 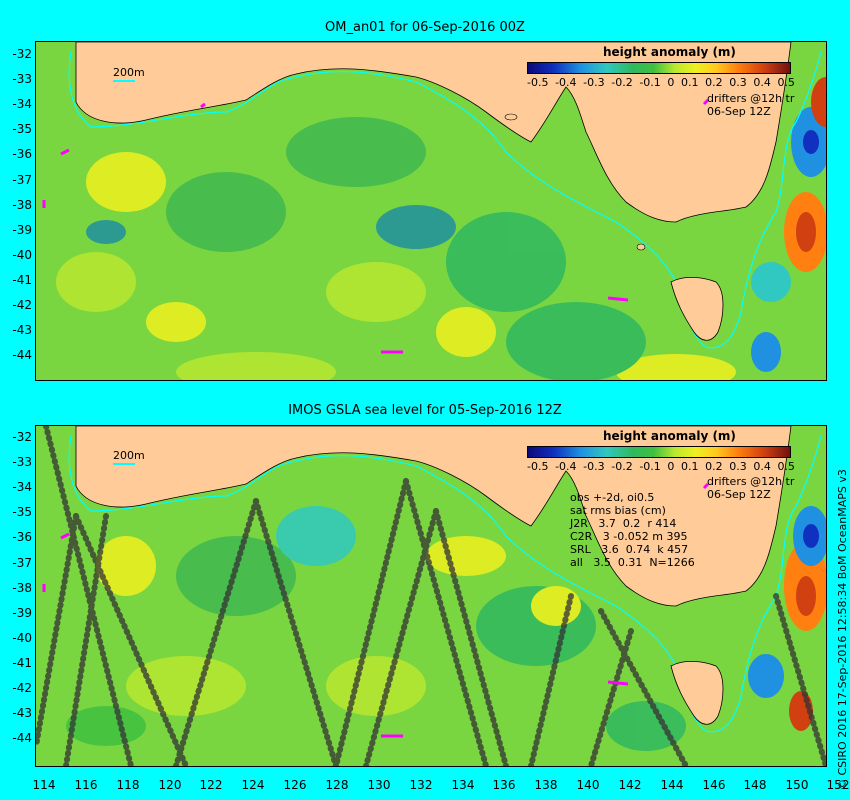 I want to click on x-tick: 144, so click(x=672, y=785).